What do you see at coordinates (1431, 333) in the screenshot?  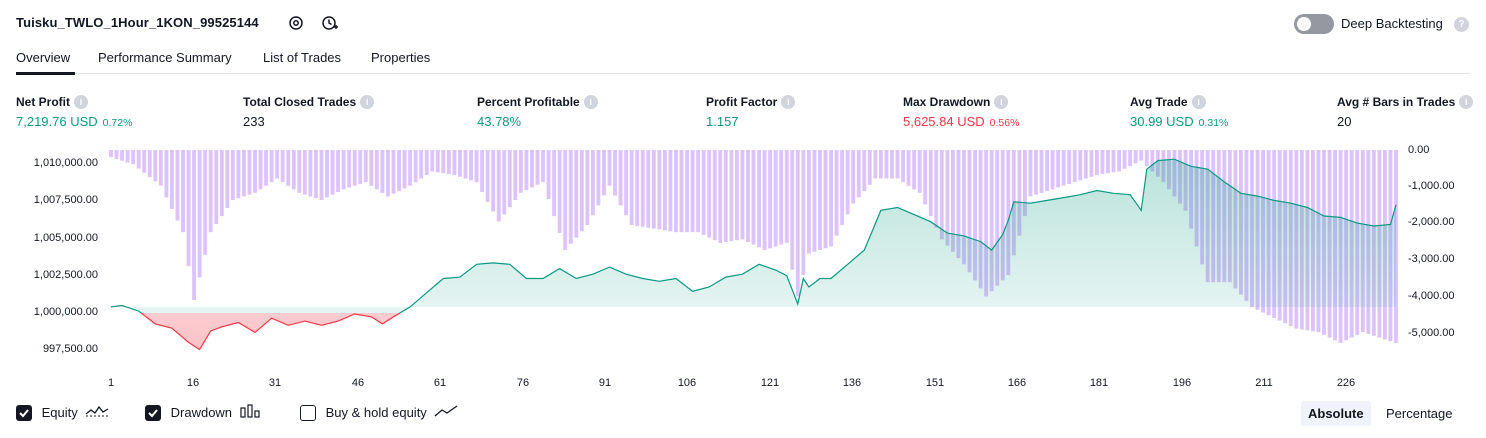 I see `y-right-tick: -5,000.00` at bounding box center [1431, 333].